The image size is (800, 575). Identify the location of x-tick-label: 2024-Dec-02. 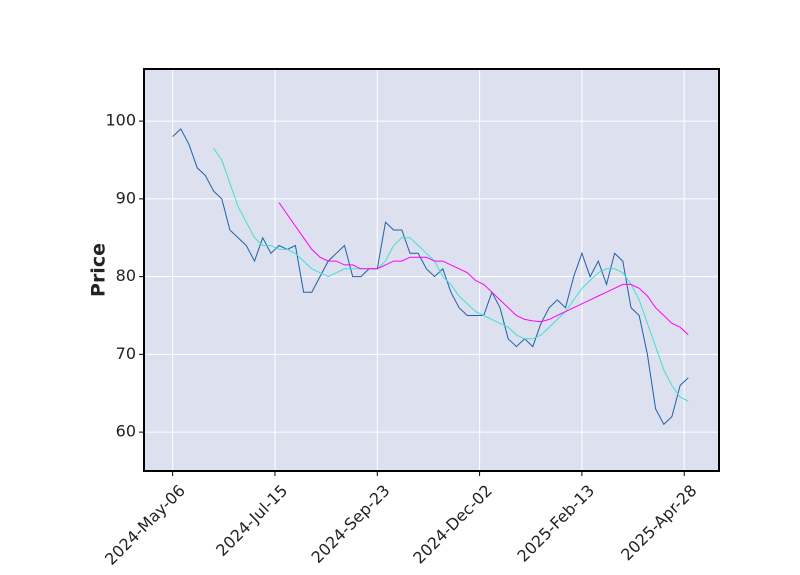
(452, 524).